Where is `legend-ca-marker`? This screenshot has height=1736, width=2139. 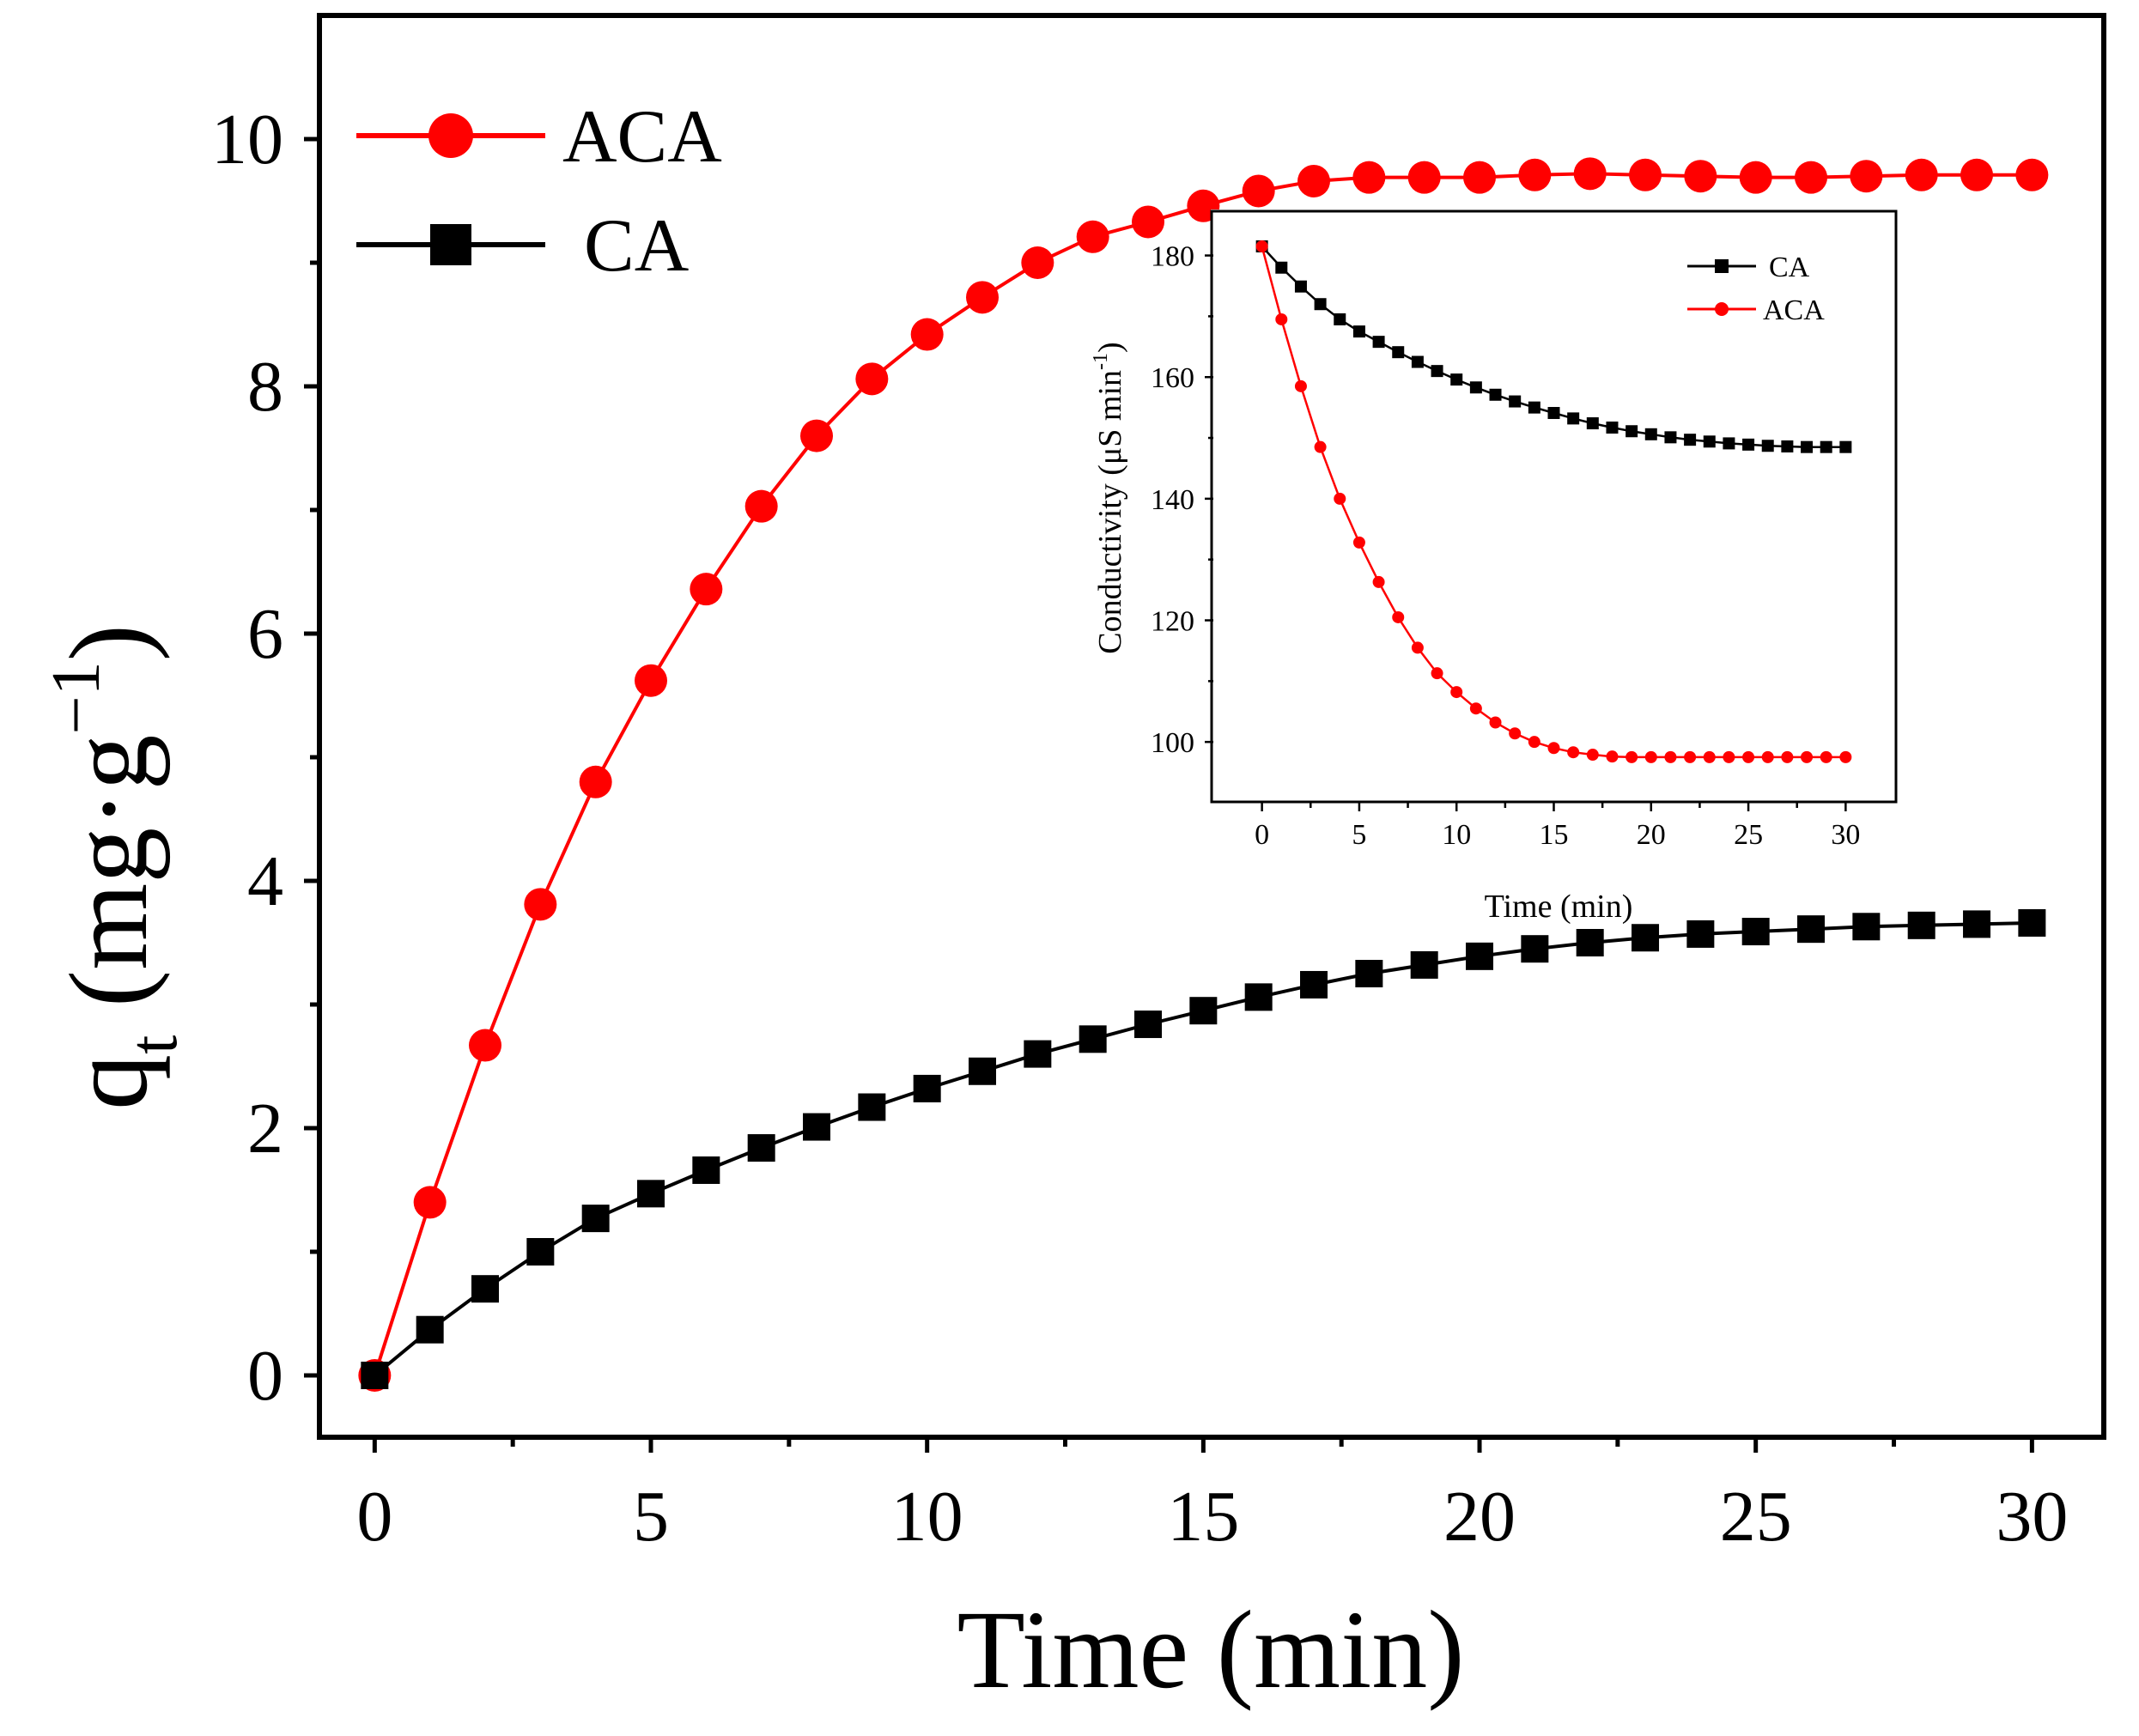
legend-ca-marker is located at coordinates (450, 244).